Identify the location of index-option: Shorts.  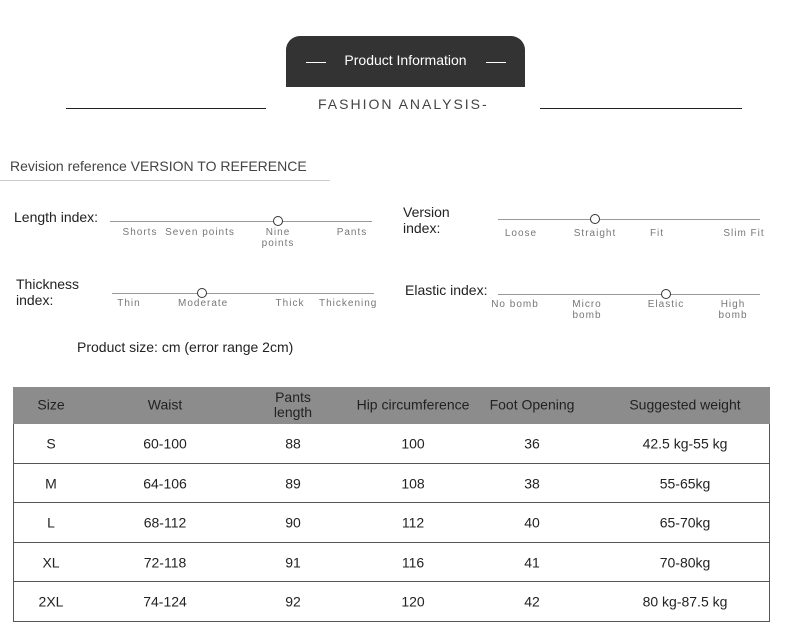
(140, 232).